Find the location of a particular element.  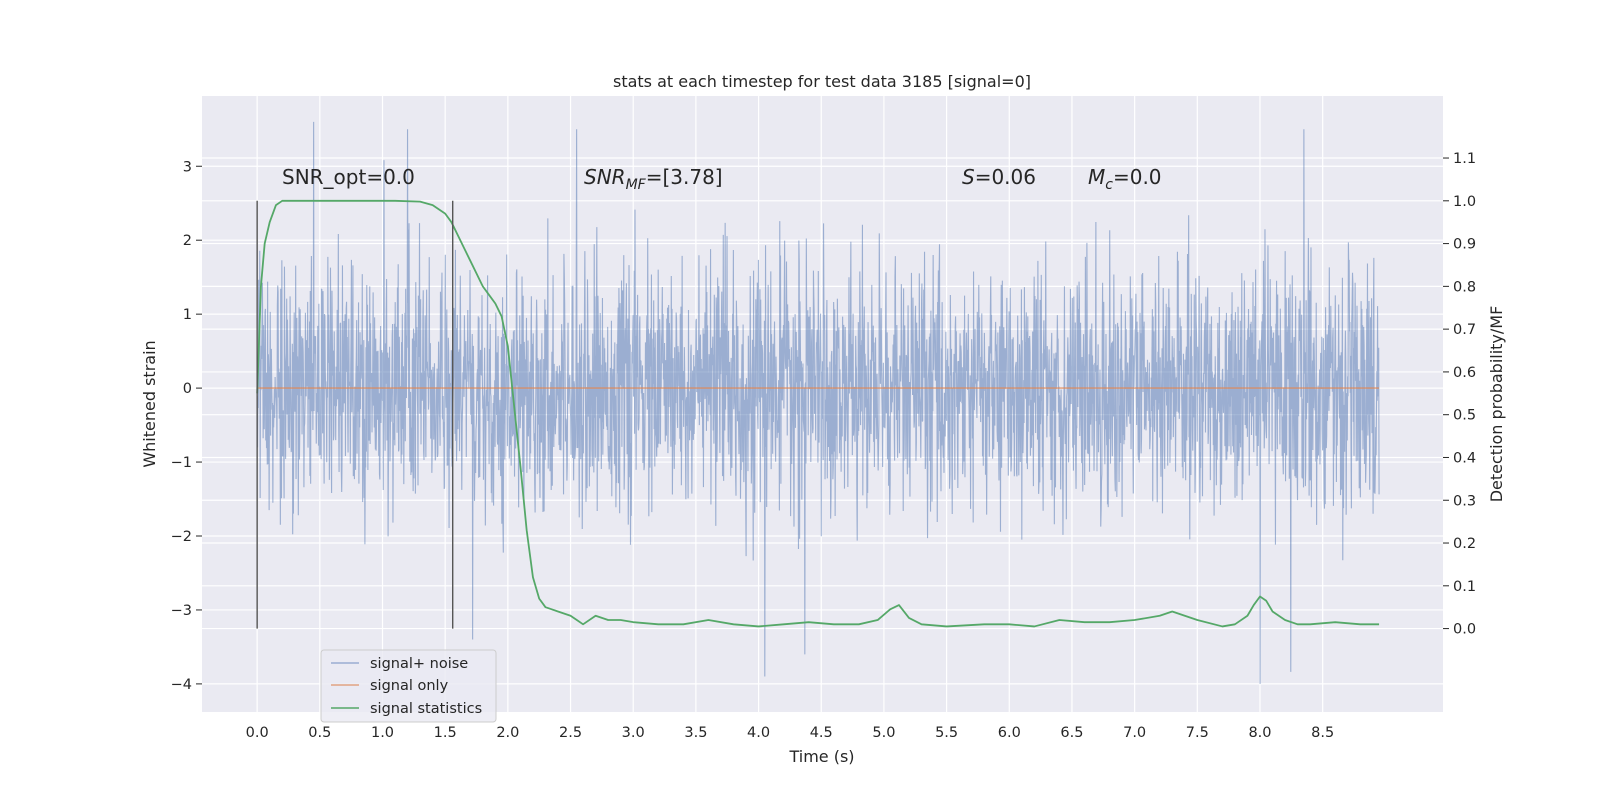

x-tick-label: 6.0 is located at coordinates (1009, 733).